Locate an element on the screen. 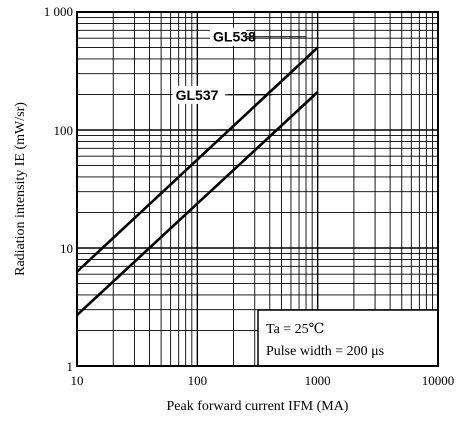 This screenshot has width=471, height=421. annotation-pulse-width: Pulse width = 200 μs is located at coordinates (325, 351).